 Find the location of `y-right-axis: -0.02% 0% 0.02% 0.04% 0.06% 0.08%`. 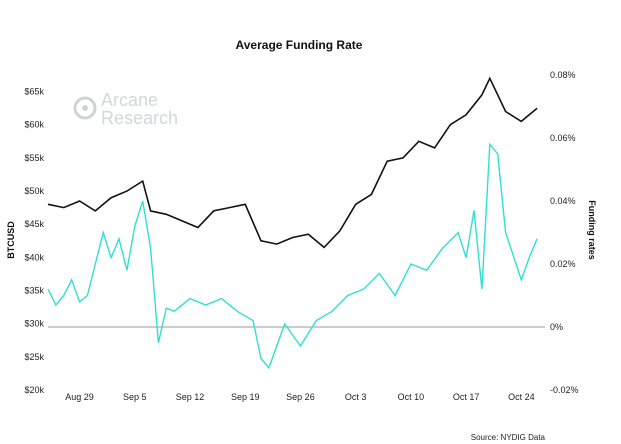

y-right-axis: -0.02% 0% 0.02% 0.04% 0.06% 0.08% is located at coordinates (564, 232).